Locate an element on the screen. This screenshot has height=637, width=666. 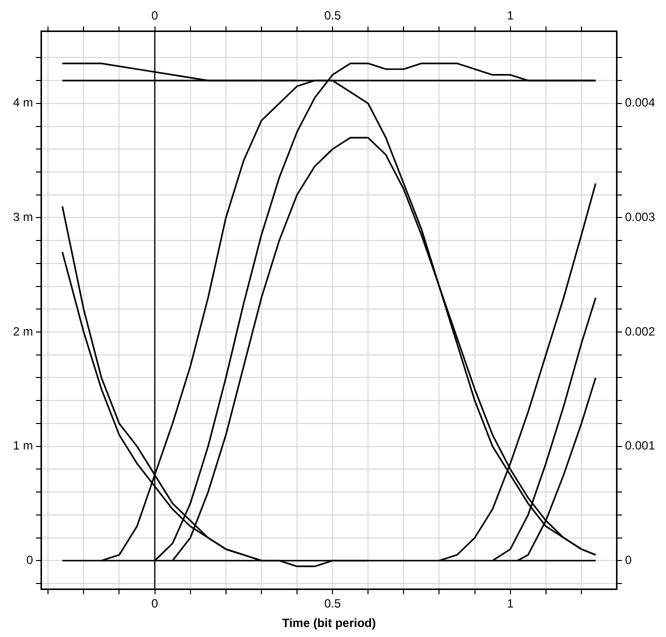
y2-tick-label: 0.002 is located at coordinates (640, 331).